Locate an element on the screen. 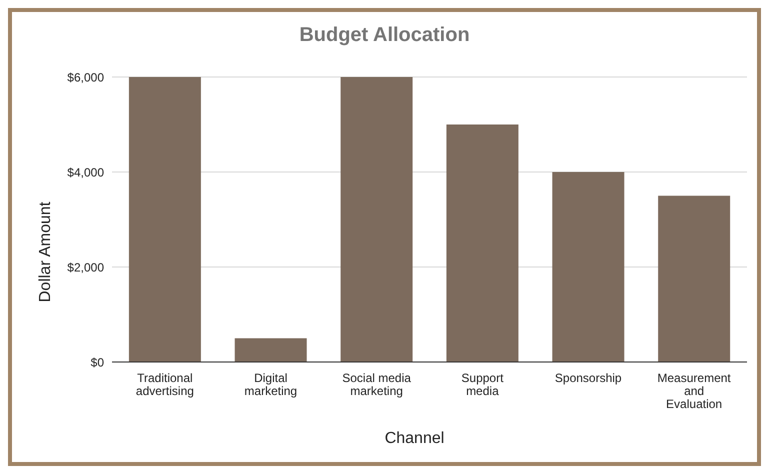 The image size is (769, 474). x-axis-title: Channel is located at coordinates (415, 439).